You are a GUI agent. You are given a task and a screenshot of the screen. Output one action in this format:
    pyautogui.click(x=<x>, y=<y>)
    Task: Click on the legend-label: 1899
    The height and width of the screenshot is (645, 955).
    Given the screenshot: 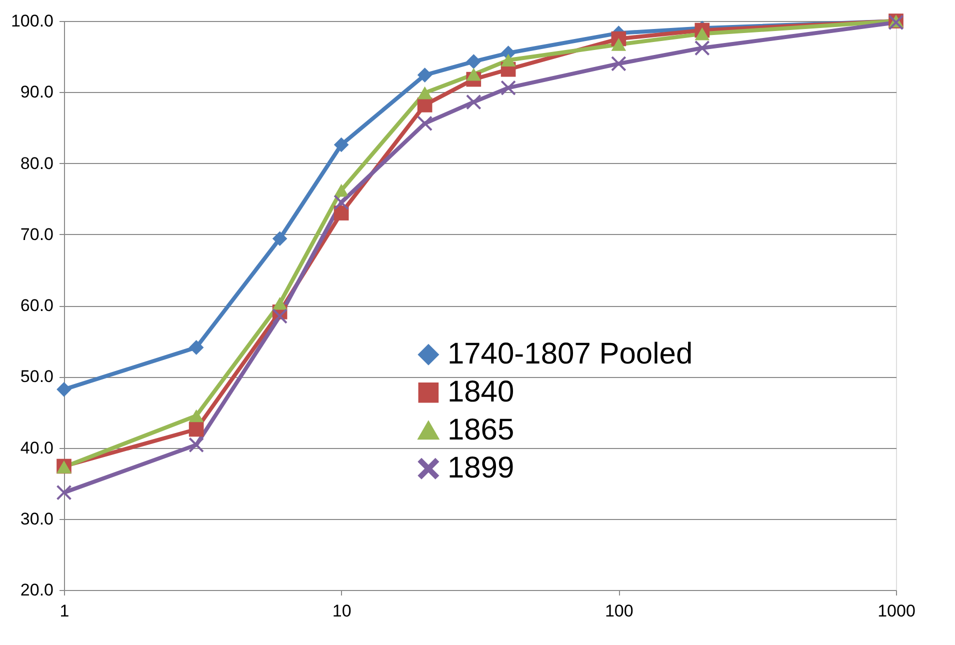 What is the action you would take?
    pyautogui.click(x=480, y=468)
    